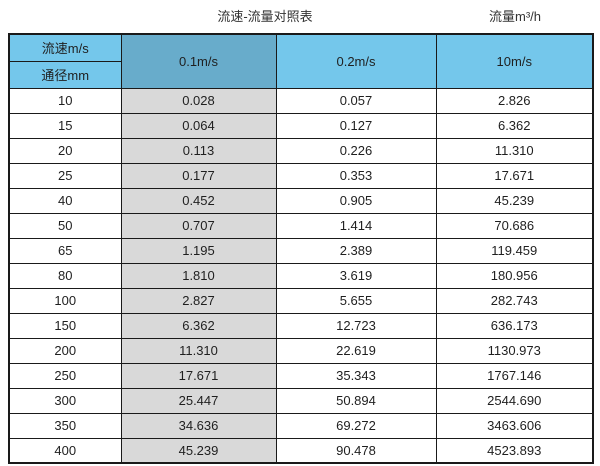 The width and height of the screenshot is (600, 466). Describe the element at coordinates (514, 350) in the screenshot. I see `flow-value-cell: 1130.973` at that location.